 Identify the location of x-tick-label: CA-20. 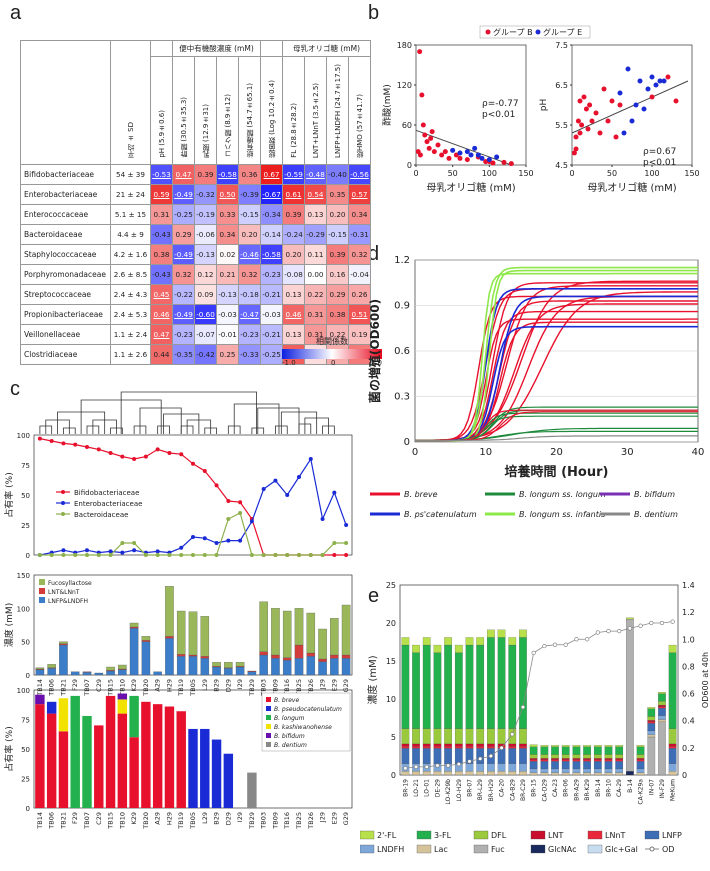
(502, 788).